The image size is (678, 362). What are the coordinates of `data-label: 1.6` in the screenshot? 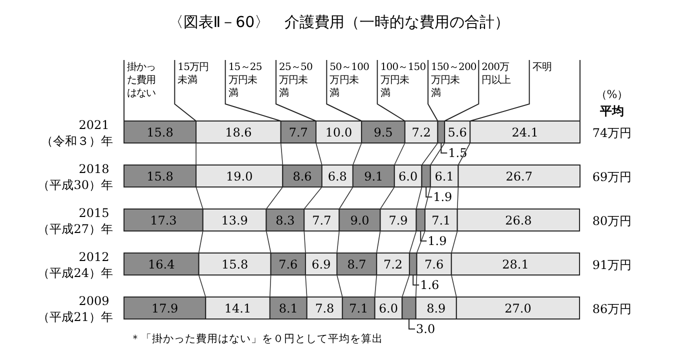 It's located at (430, 285).